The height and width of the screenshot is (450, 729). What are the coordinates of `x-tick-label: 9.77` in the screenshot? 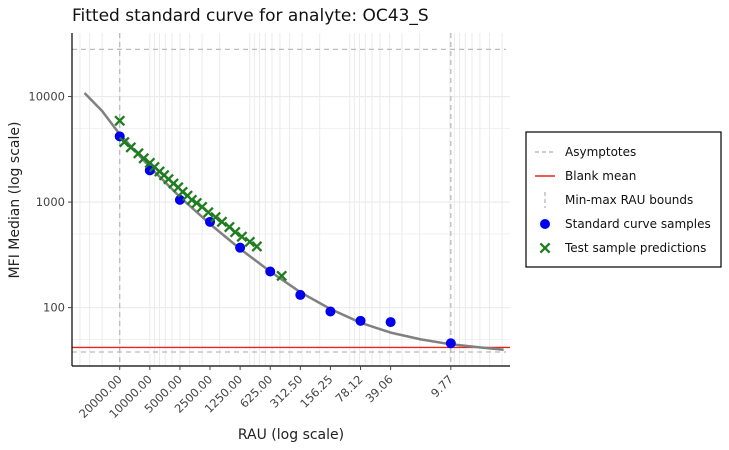 It's located at (442, 386).